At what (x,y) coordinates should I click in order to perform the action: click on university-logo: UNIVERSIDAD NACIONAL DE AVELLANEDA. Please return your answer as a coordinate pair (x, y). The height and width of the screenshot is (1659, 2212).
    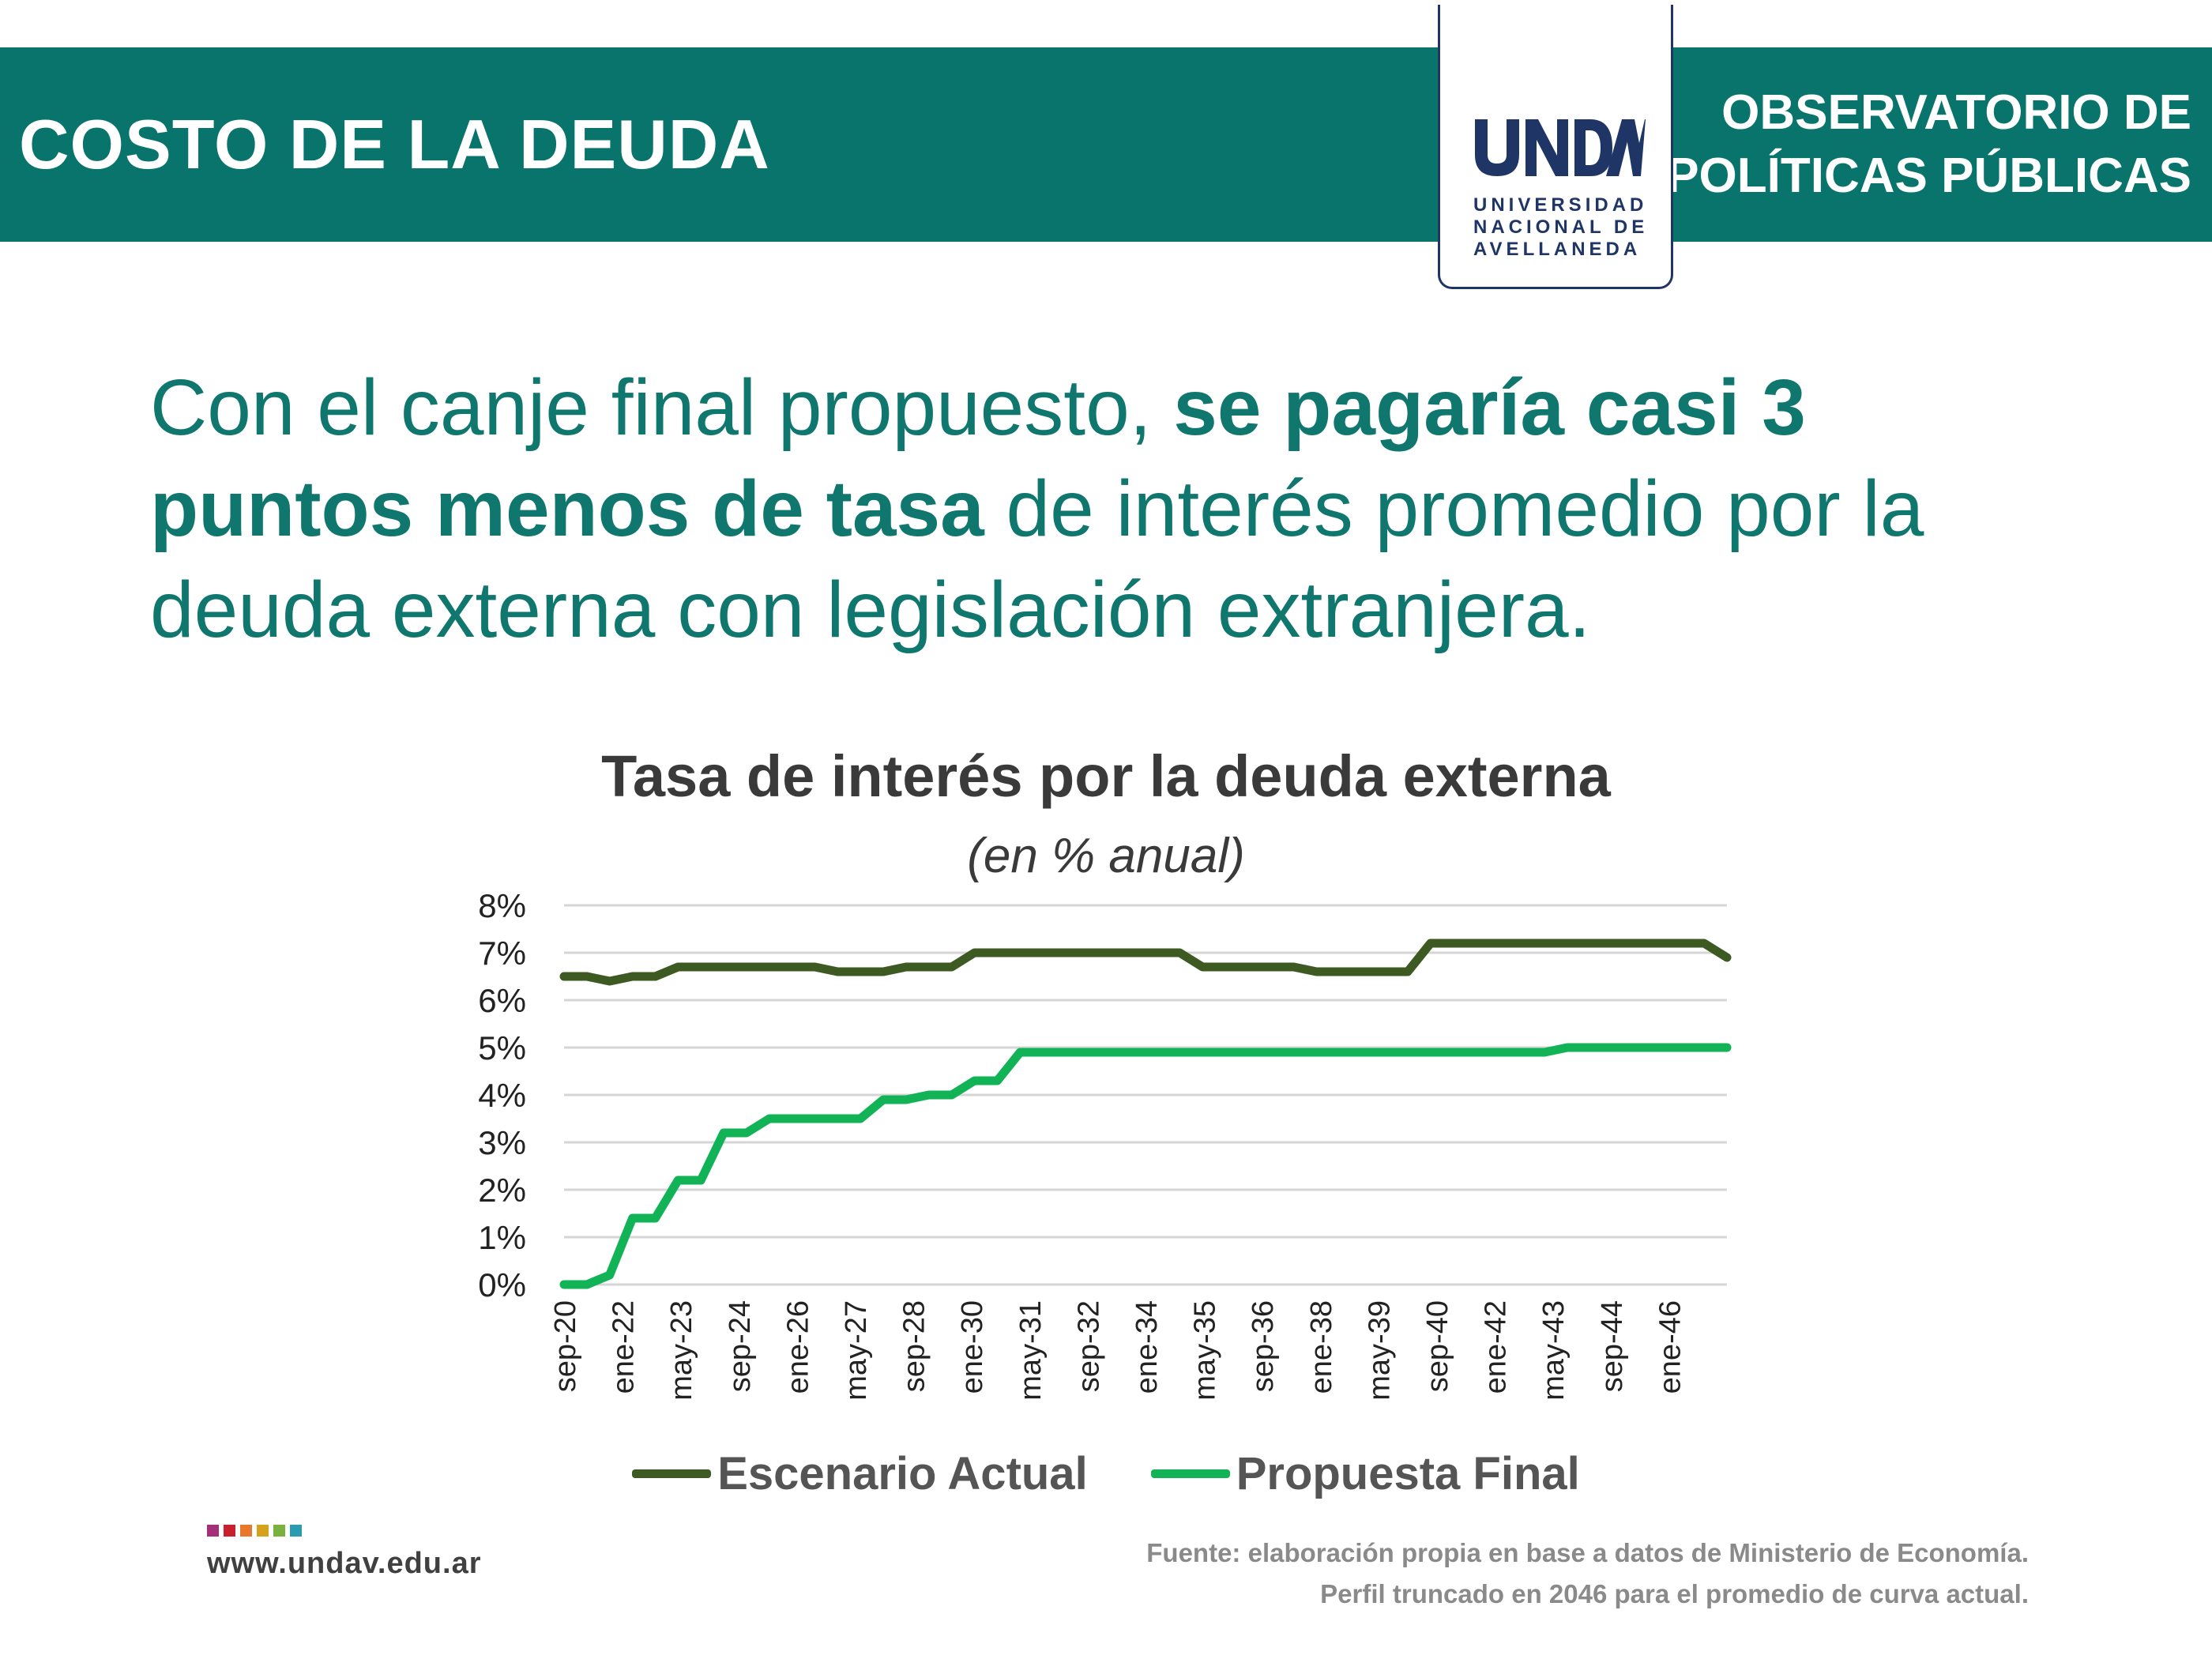
    Looking at the image, I should click on (1555, 147).